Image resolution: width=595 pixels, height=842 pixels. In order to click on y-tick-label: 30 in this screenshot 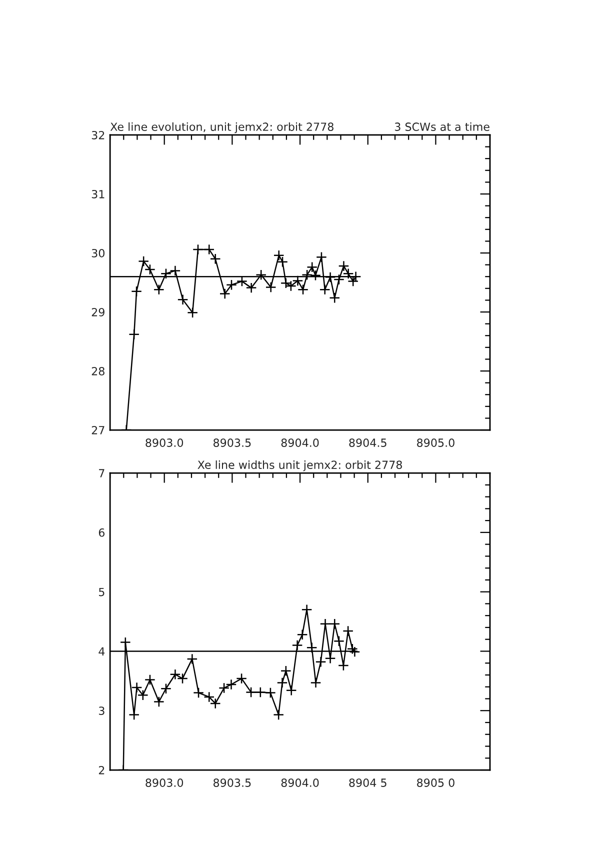, I will do `click(98, 253)`.